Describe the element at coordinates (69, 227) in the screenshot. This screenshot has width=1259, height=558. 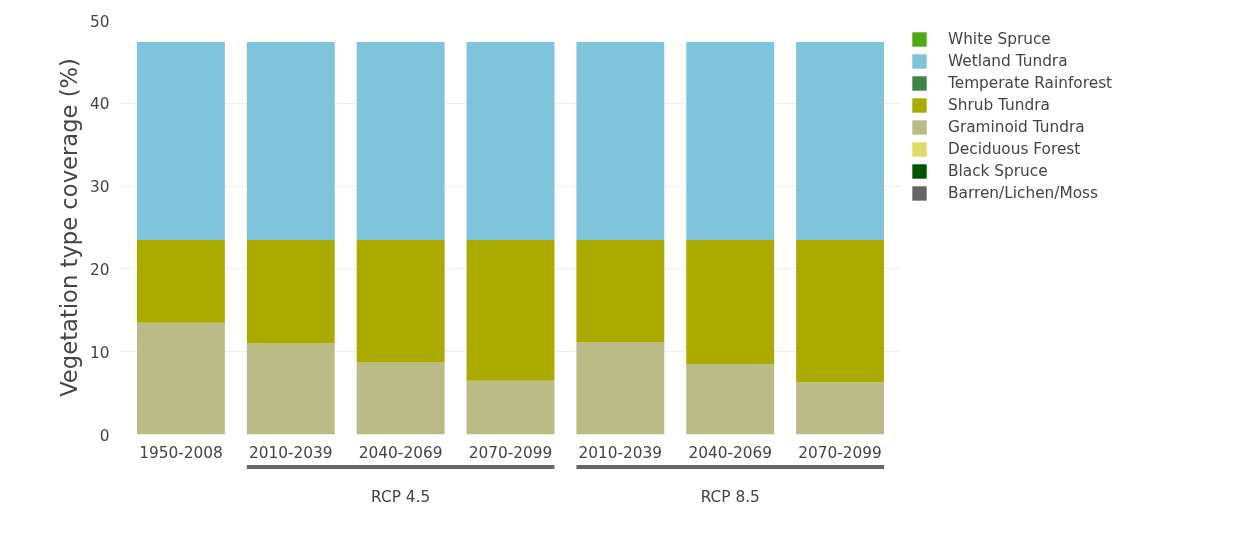
I see `y-axis-title: Vegetation type coverage (%)` at that location.